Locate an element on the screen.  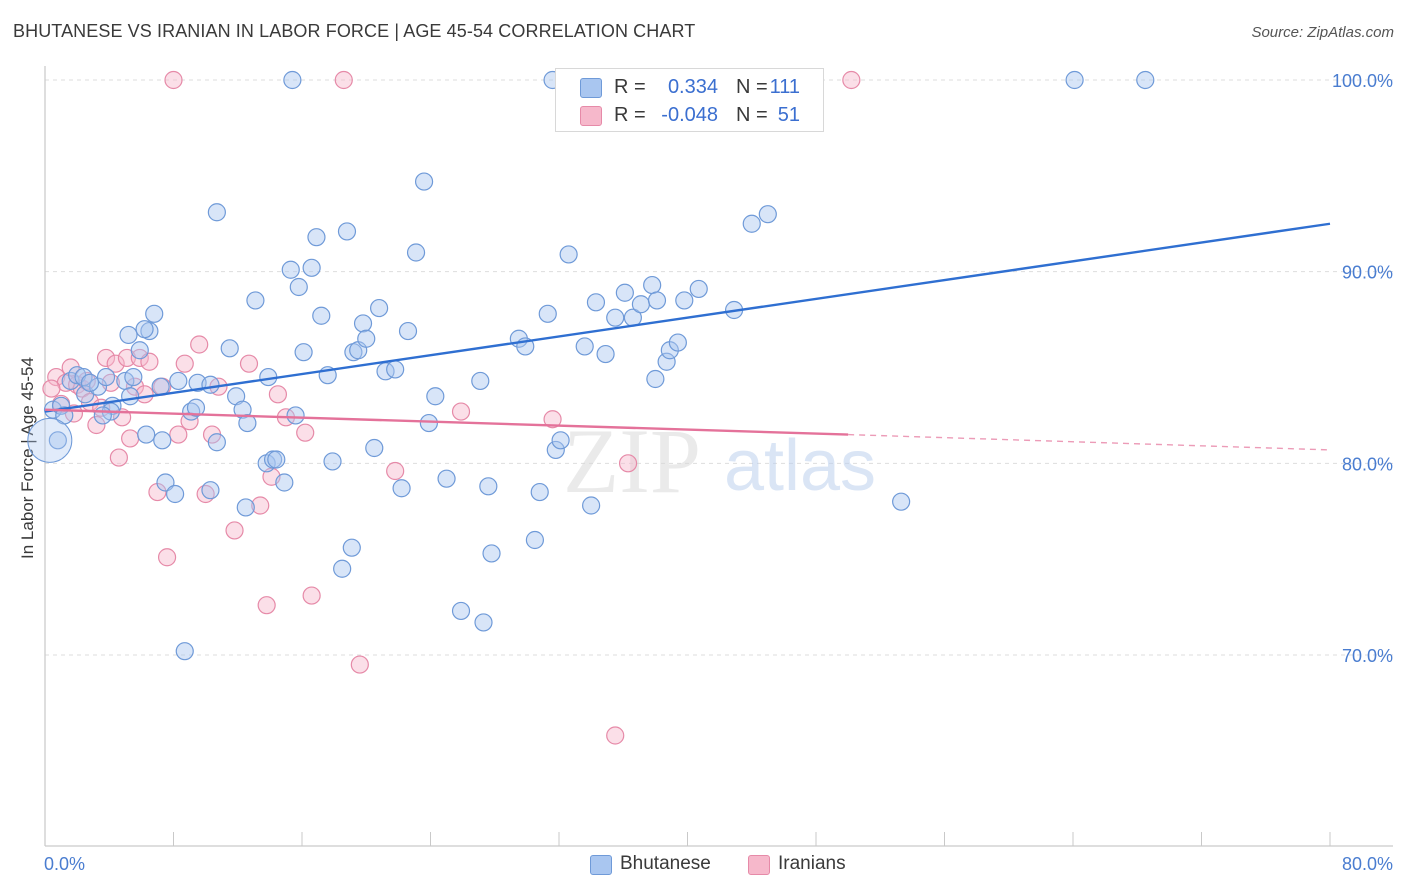
correlation-legend: R = 0.334 N = 111 R = -0.048 N = 51 is located at coordinates (689, 100).